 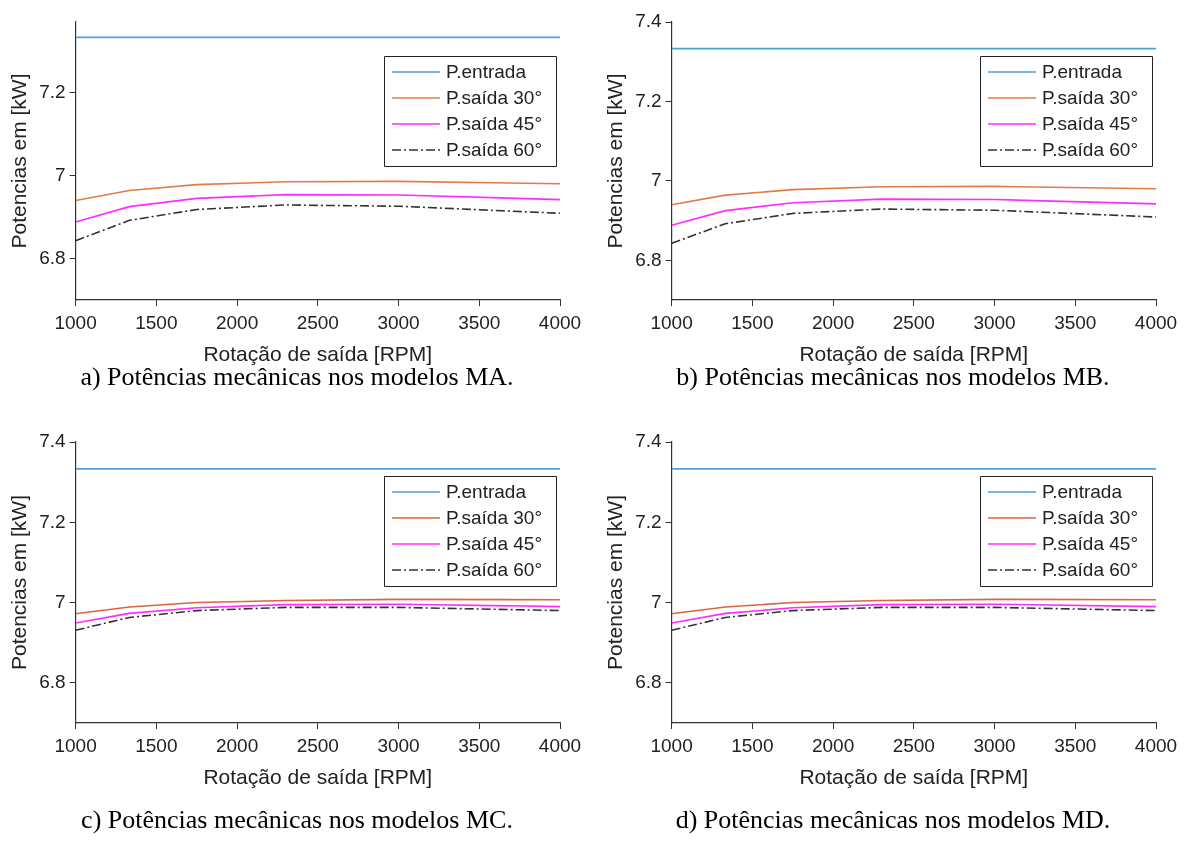 What do you see at coordinates (297, 820) in the screenshot?
I see `text: c) Potências mecânicas nos modelos MC.` at bounding box center [297, 820].